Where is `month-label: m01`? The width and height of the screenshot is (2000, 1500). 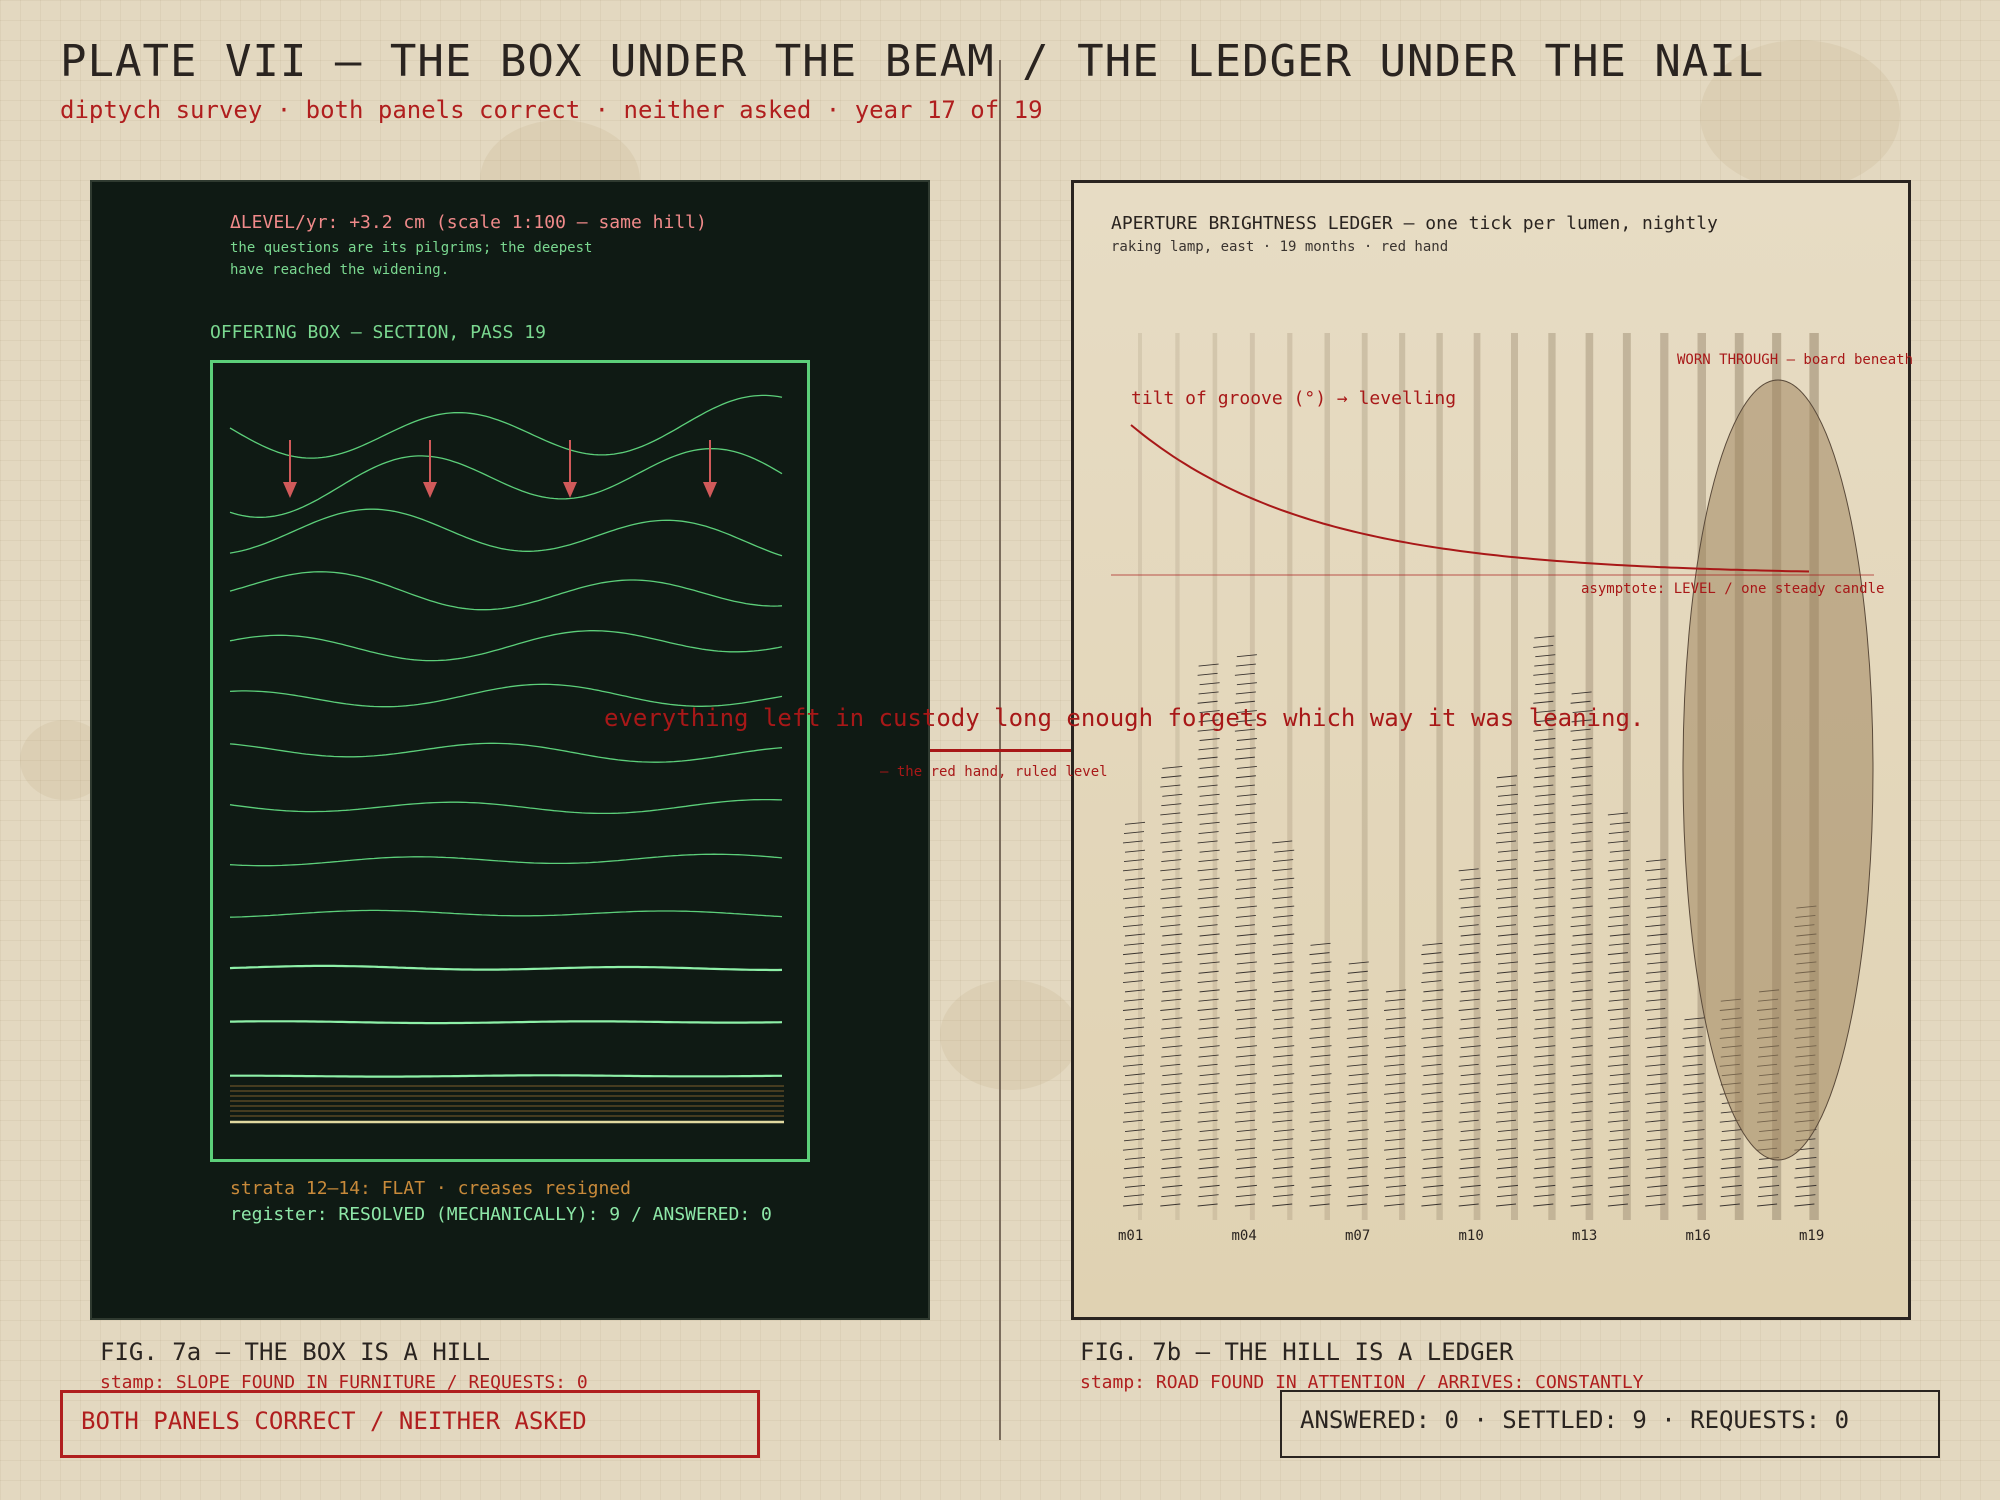 month-label: m01 is located at coordinates (1130, 1236).